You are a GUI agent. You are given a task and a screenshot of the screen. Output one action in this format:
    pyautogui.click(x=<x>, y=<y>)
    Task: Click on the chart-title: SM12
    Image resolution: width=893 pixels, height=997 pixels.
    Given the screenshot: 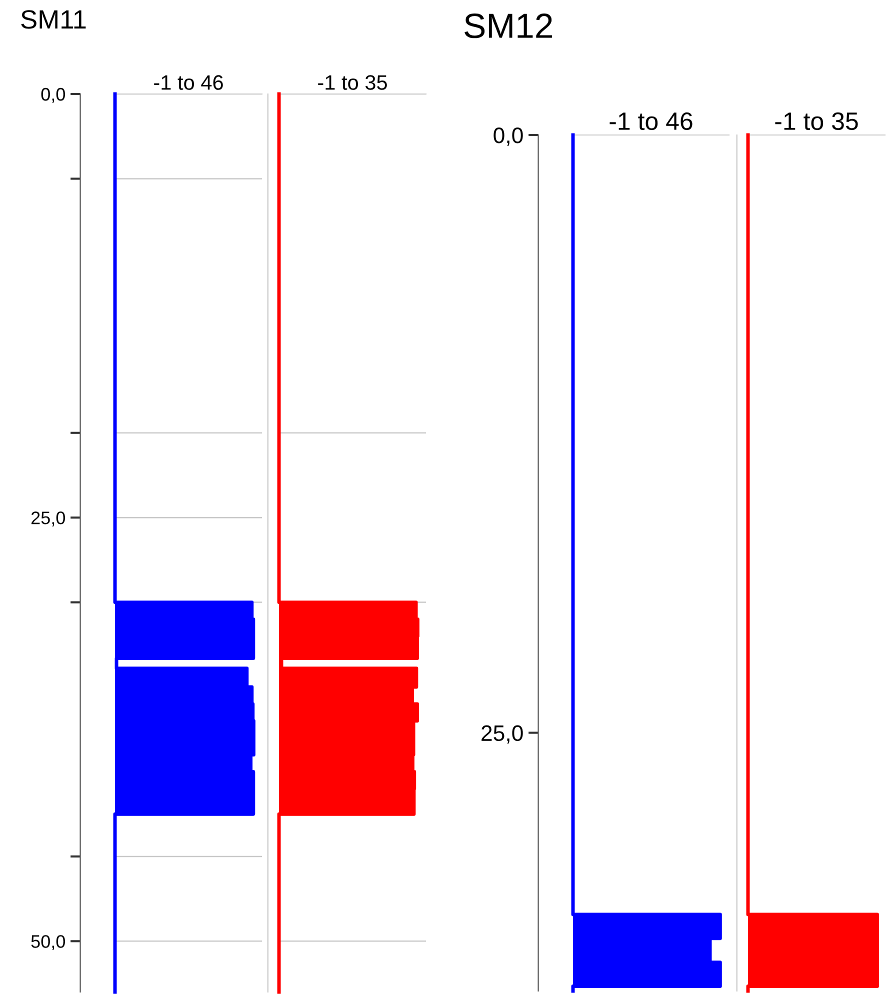 What is the action you would take?
    pyautogui.click(x=508, y=26)
    